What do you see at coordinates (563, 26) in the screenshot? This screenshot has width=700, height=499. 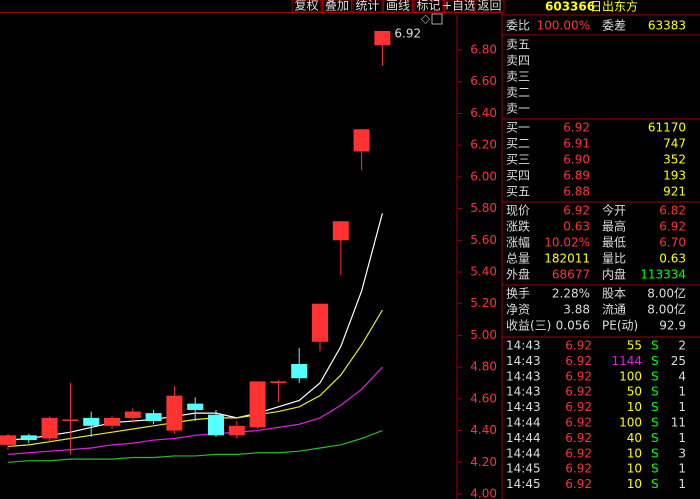 I see `ratio-value: 100.00%` at bounding box center [563, 26].